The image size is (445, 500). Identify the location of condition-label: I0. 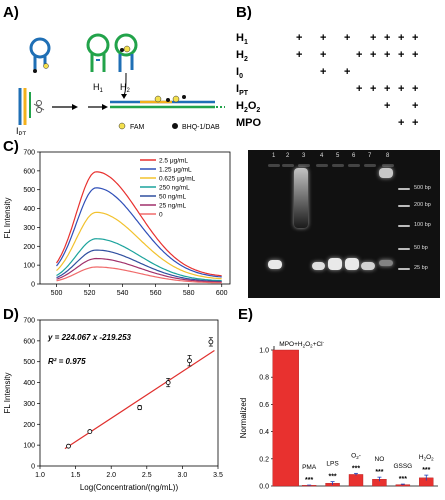
(239, 73).